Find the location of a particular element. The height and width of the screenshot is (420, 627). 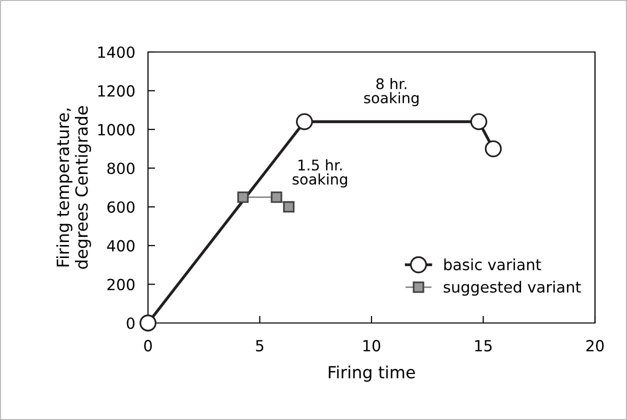

x-axis-title: Firing time is located at coordinates (371, 374).